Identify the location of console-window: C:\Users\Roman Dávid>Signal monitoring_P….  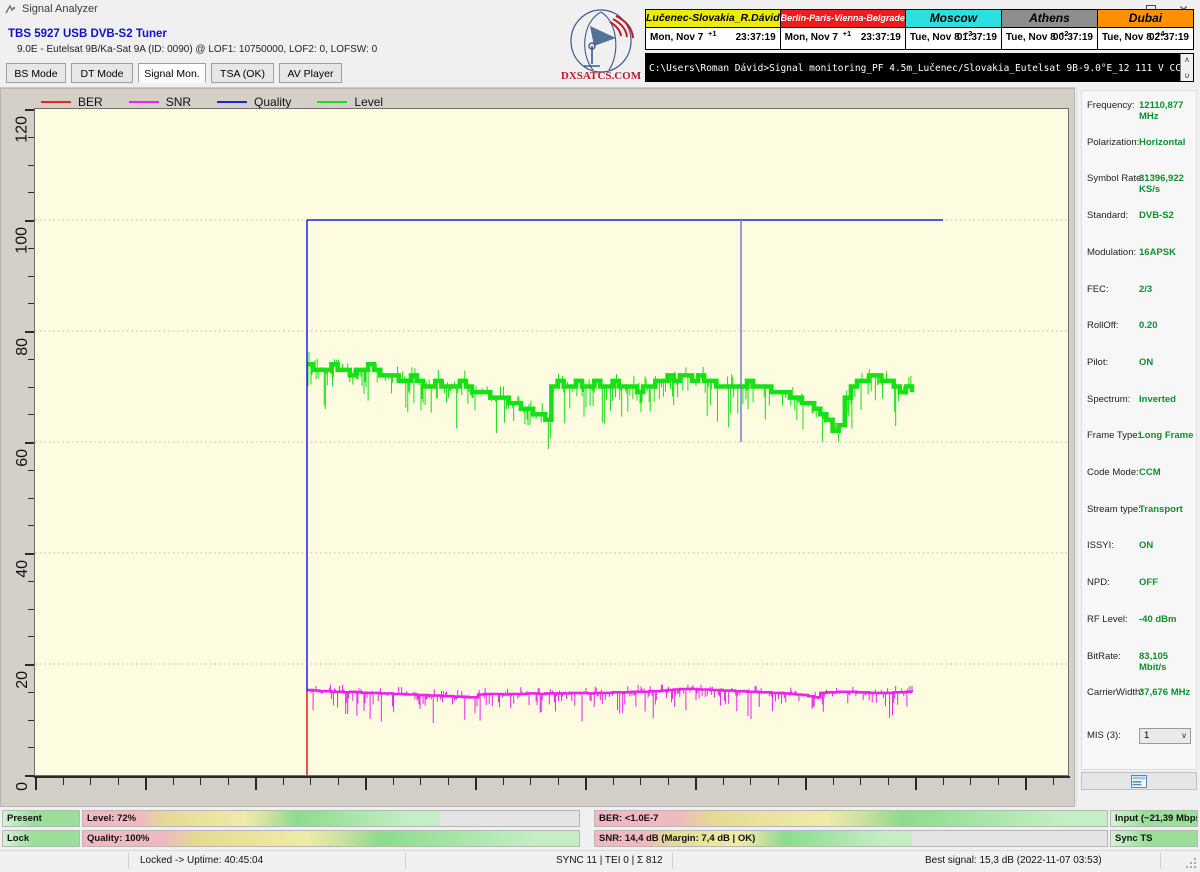
(919, 67).